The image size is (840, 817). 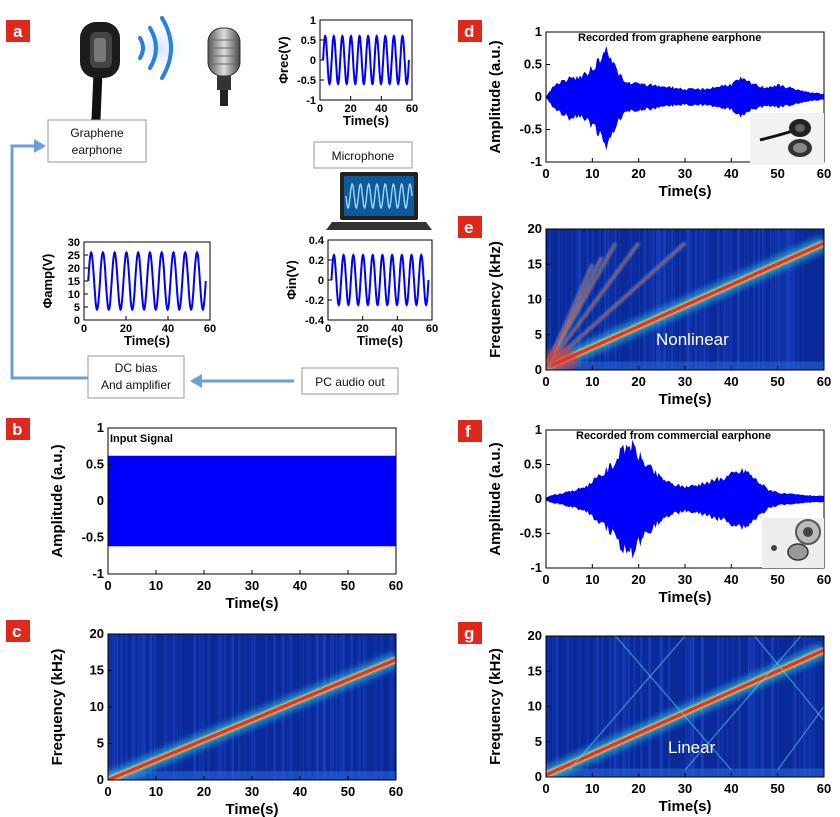 I want to click on graphene-earphone-photo, so click(x=787, y=139).